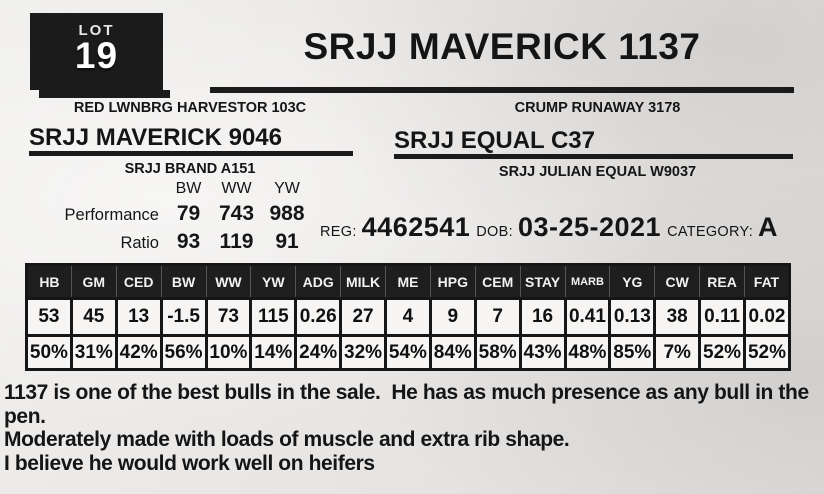 Image resolution: width=824 pixels, height=494 pixels. I want to click on epd-header: GM, so click(93, 282).